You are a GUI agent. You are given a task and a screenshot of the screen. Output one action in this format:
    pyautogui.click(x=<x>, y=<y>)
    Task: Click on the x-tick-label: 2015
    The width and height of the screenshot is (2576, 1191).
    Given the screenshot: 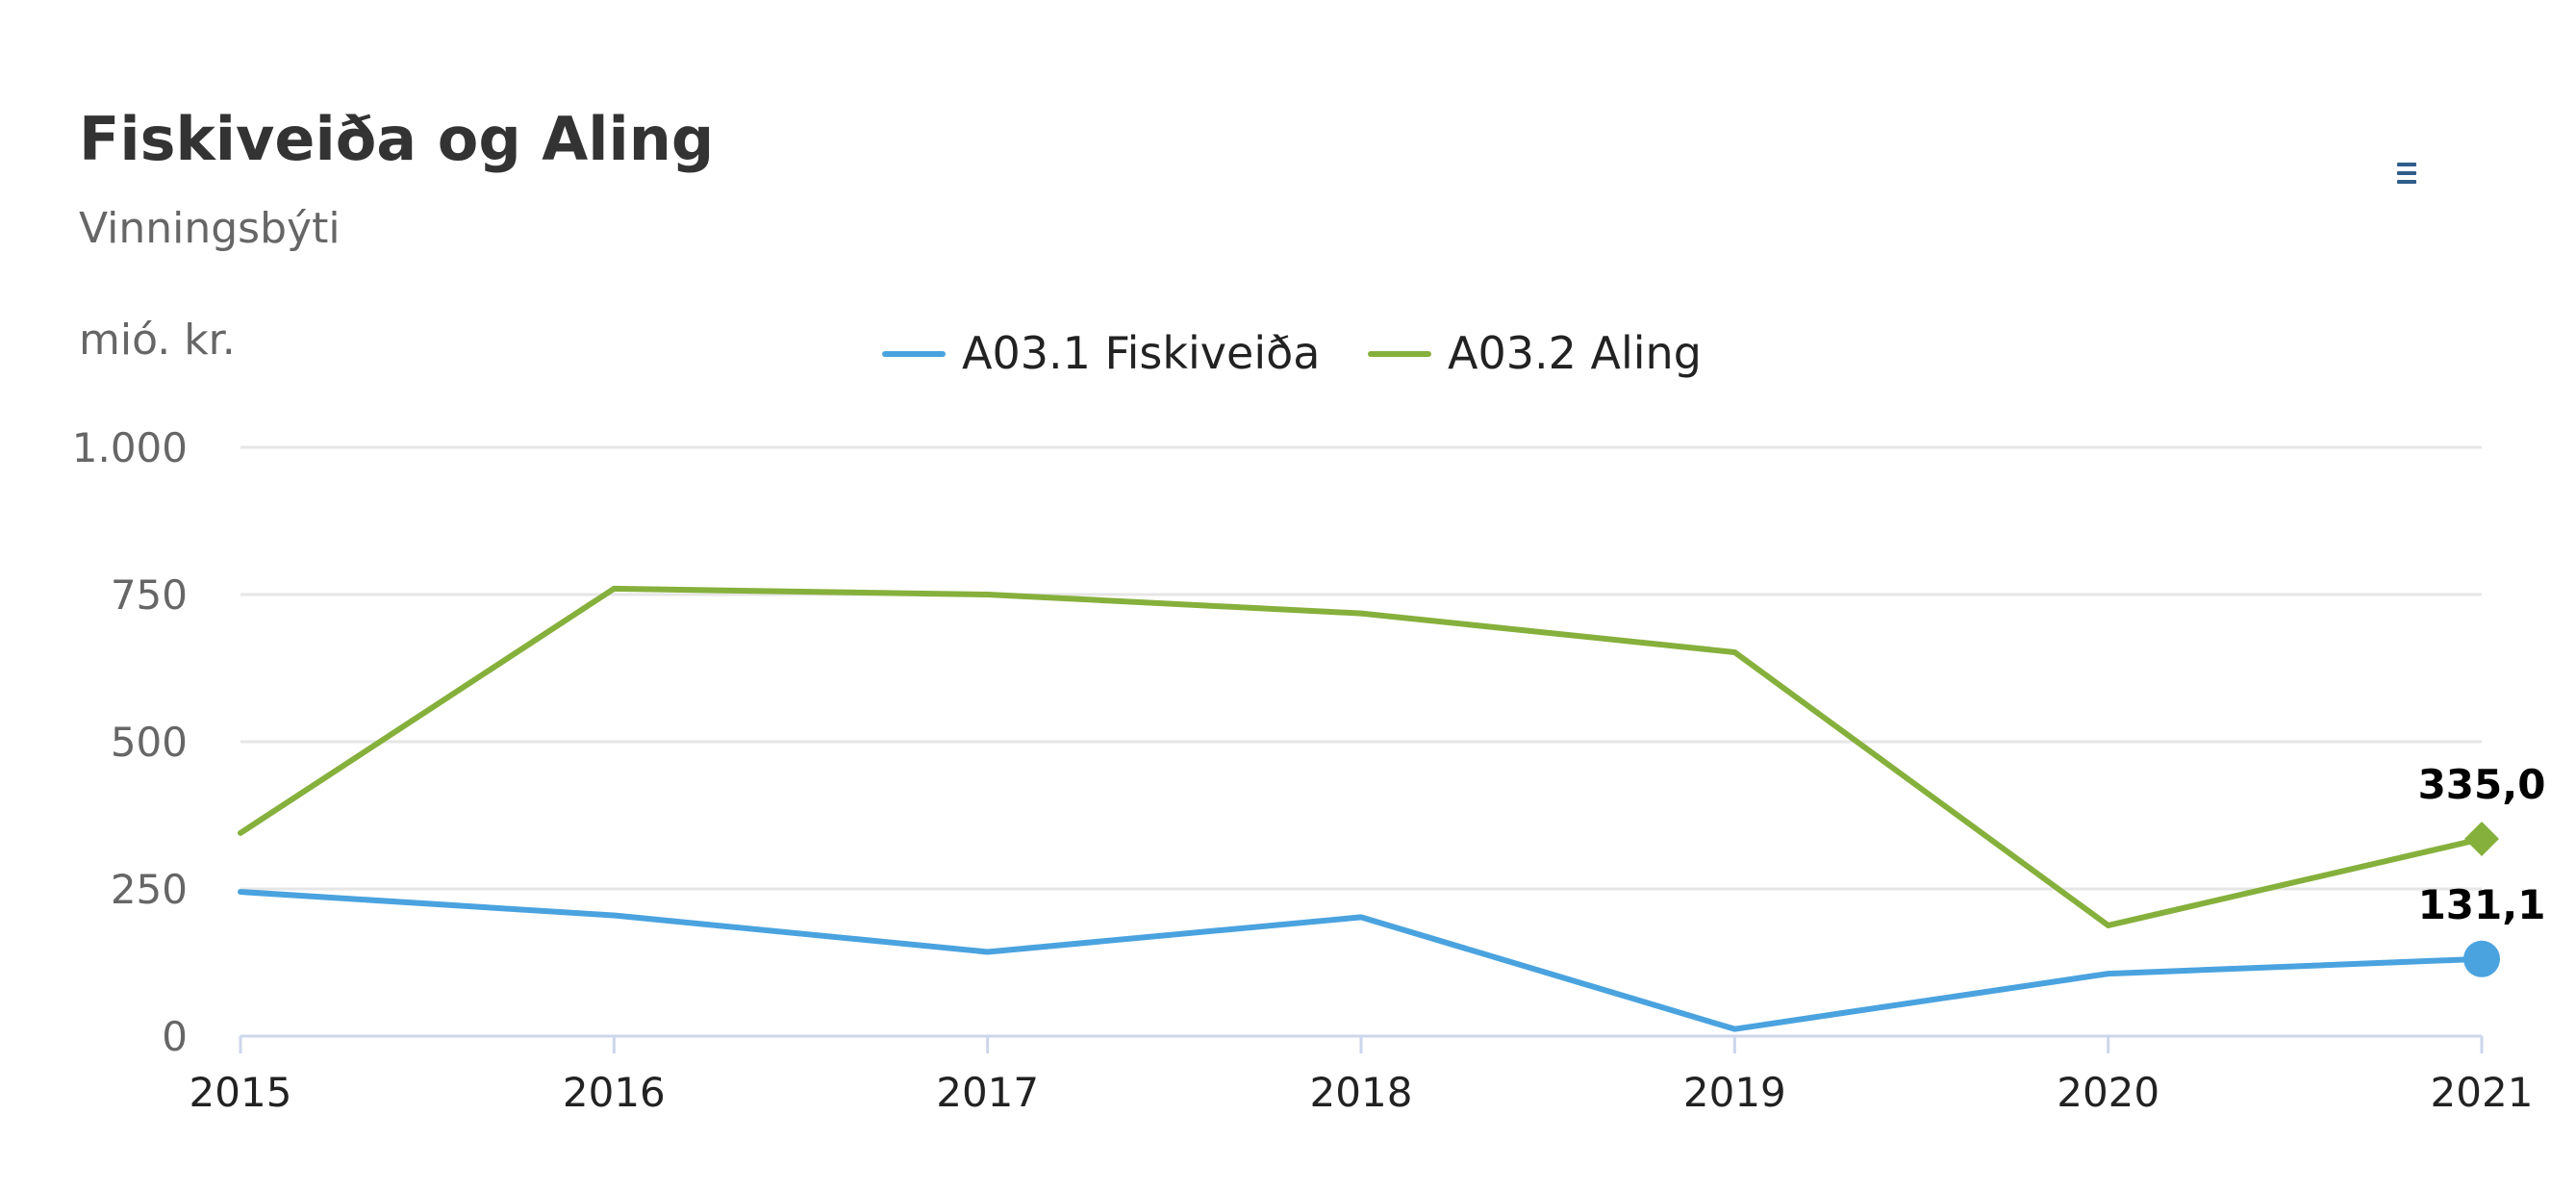 What is the action you would take?
    pyautogui.click(x=240, y=1093)
    